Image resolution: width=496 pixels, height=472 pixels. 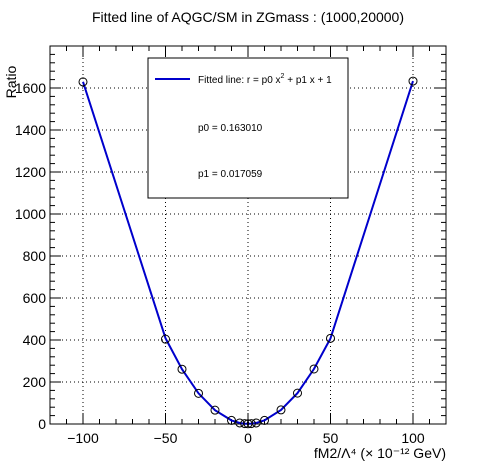 I want to click on y-tick-label: 1600, so click(x=30, y=88).